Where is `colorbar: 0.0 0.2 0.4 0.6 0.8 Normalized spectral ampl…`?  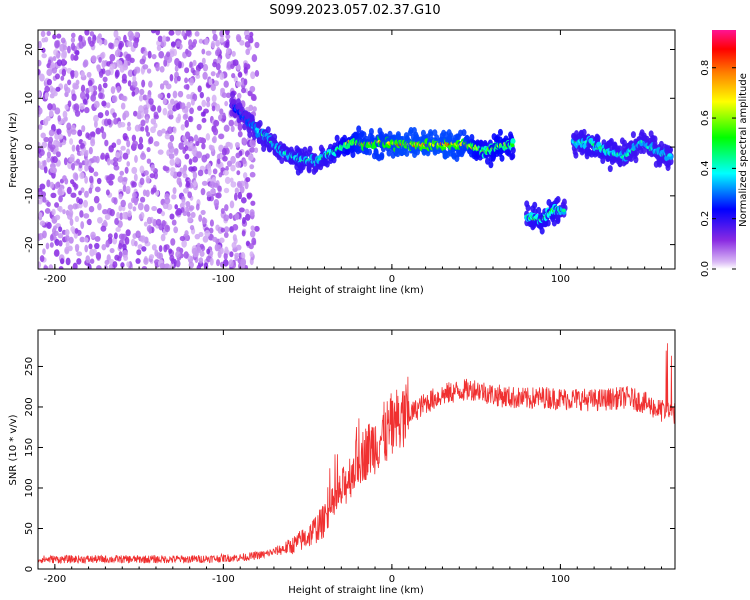 colorbar: 0.0 0.2 0.4 0.6 0.8 Normalized spectral ampl… is located at coordinates (724, 153).